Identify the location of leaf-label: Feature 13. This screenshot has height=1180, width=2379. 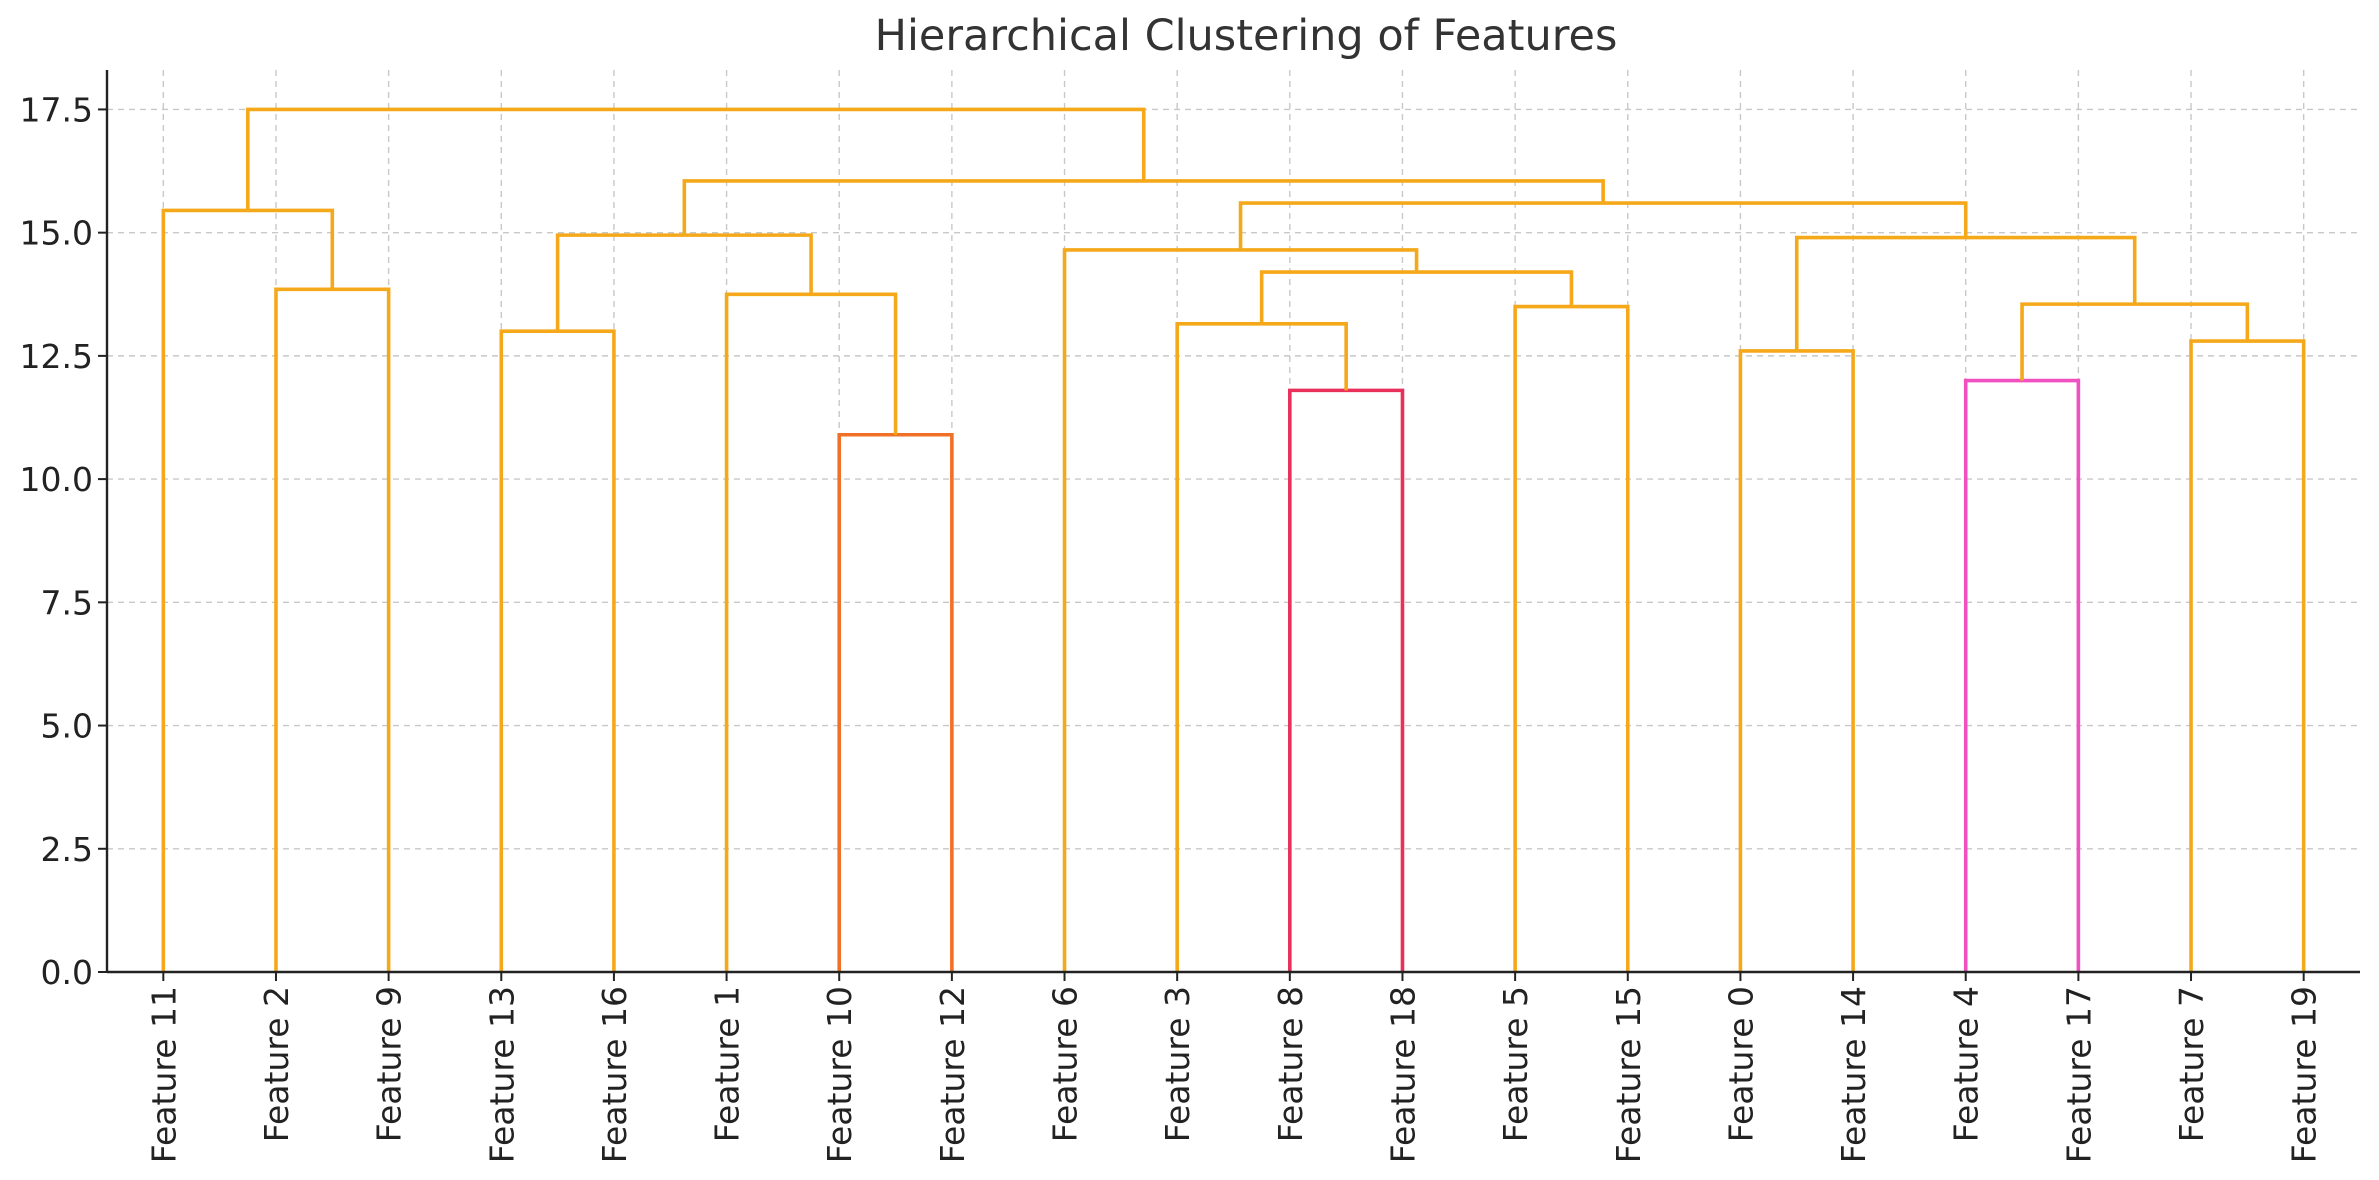
(501, 1074).